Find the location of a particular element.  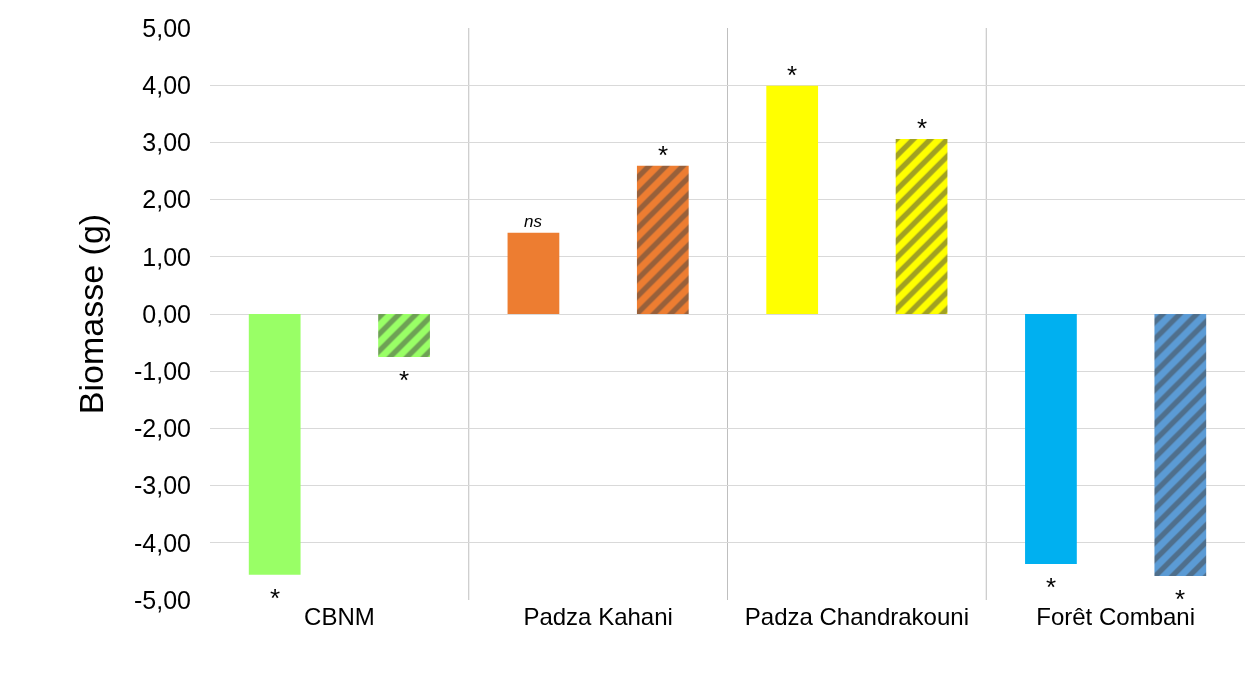

annotation: ns is located at coordinates (533, 221).